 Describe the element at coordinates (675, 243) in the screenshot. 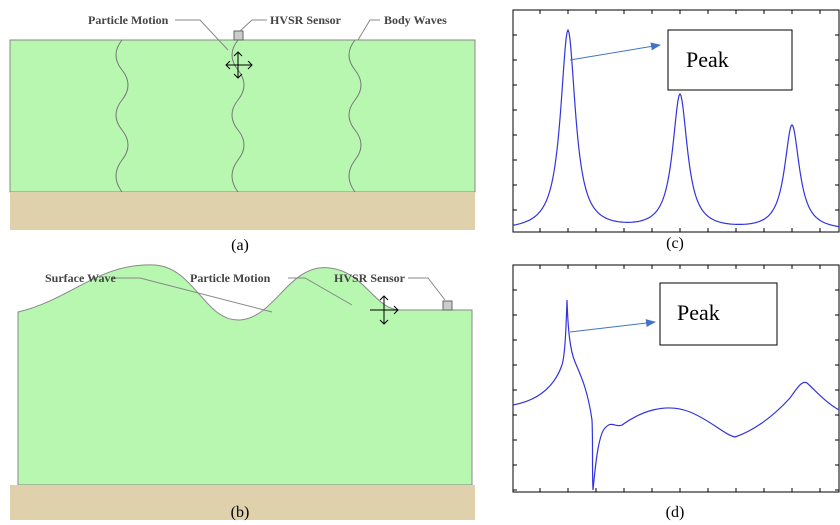

I see `caption: (c)` at that location.